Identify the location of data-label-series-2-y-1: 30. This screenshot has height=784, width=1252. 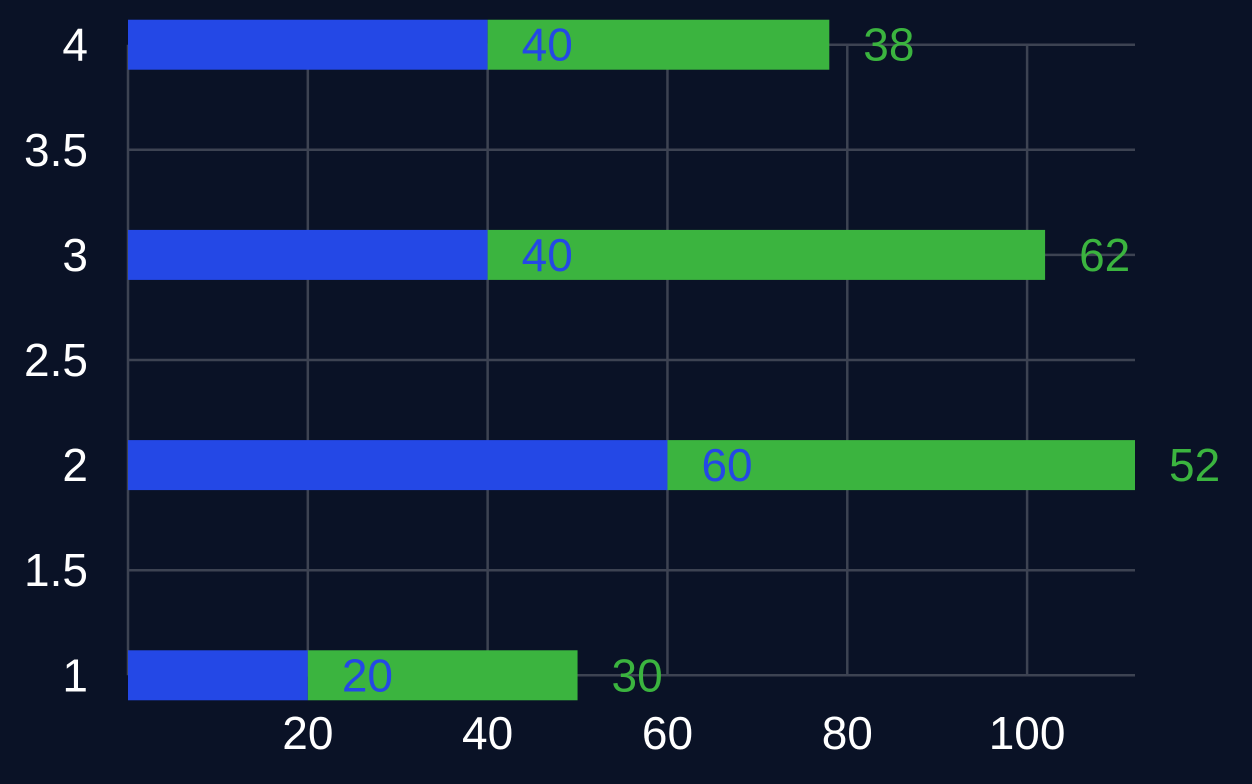
(637, 675).